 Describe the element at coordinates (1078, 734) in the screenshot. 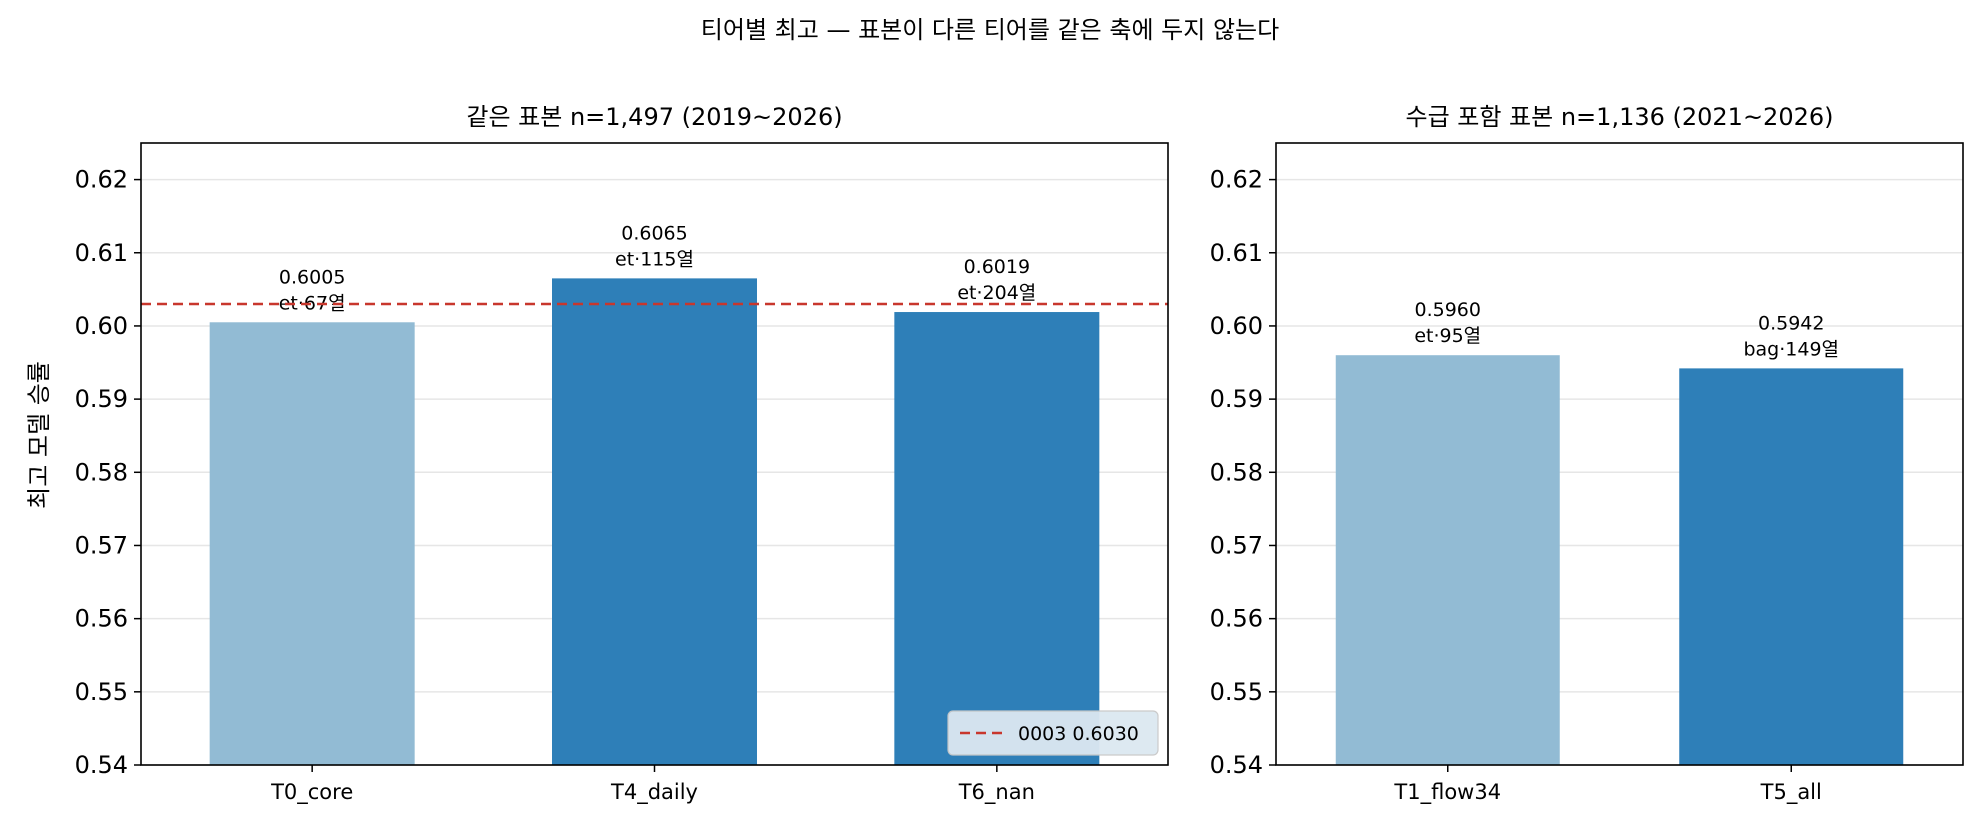

I see `legend-label: 0003 0.6030` at that location.